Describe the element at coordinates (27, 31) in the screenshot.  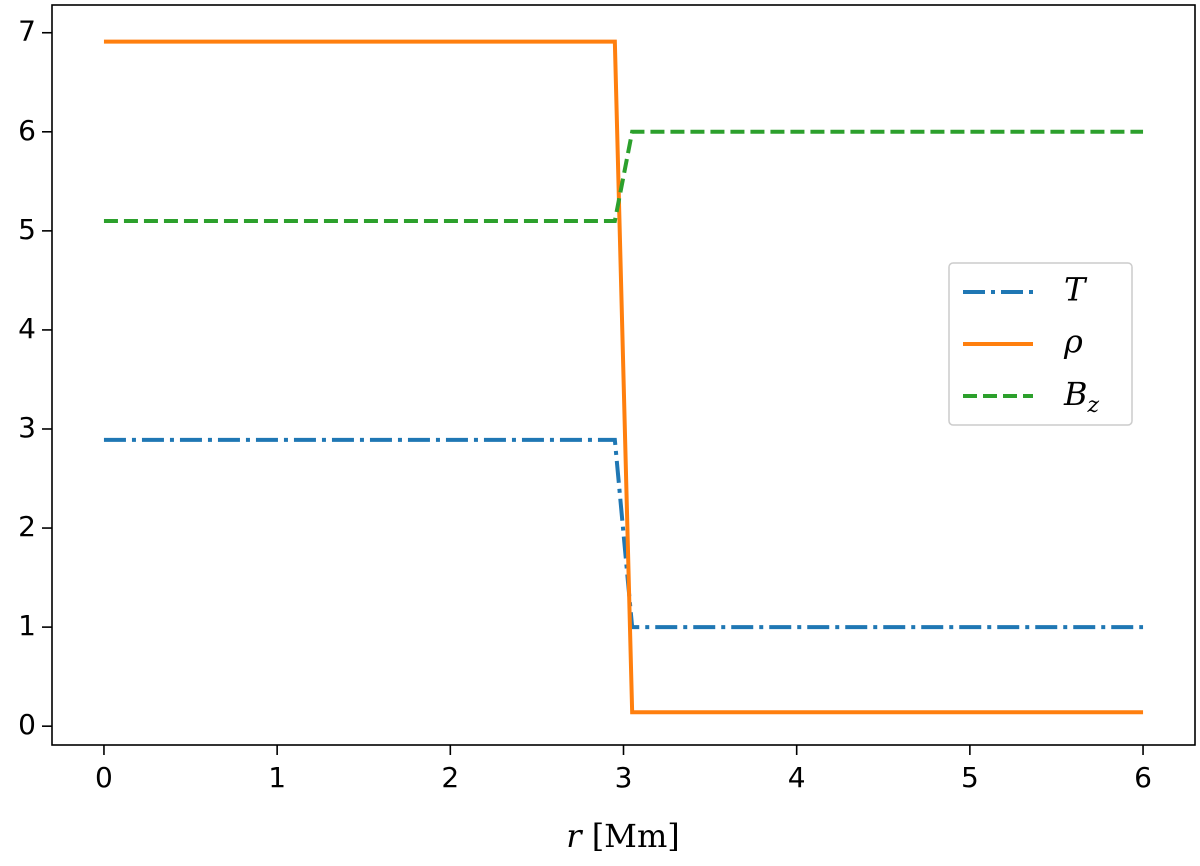
I see `y-tick-label: 7` at that location.